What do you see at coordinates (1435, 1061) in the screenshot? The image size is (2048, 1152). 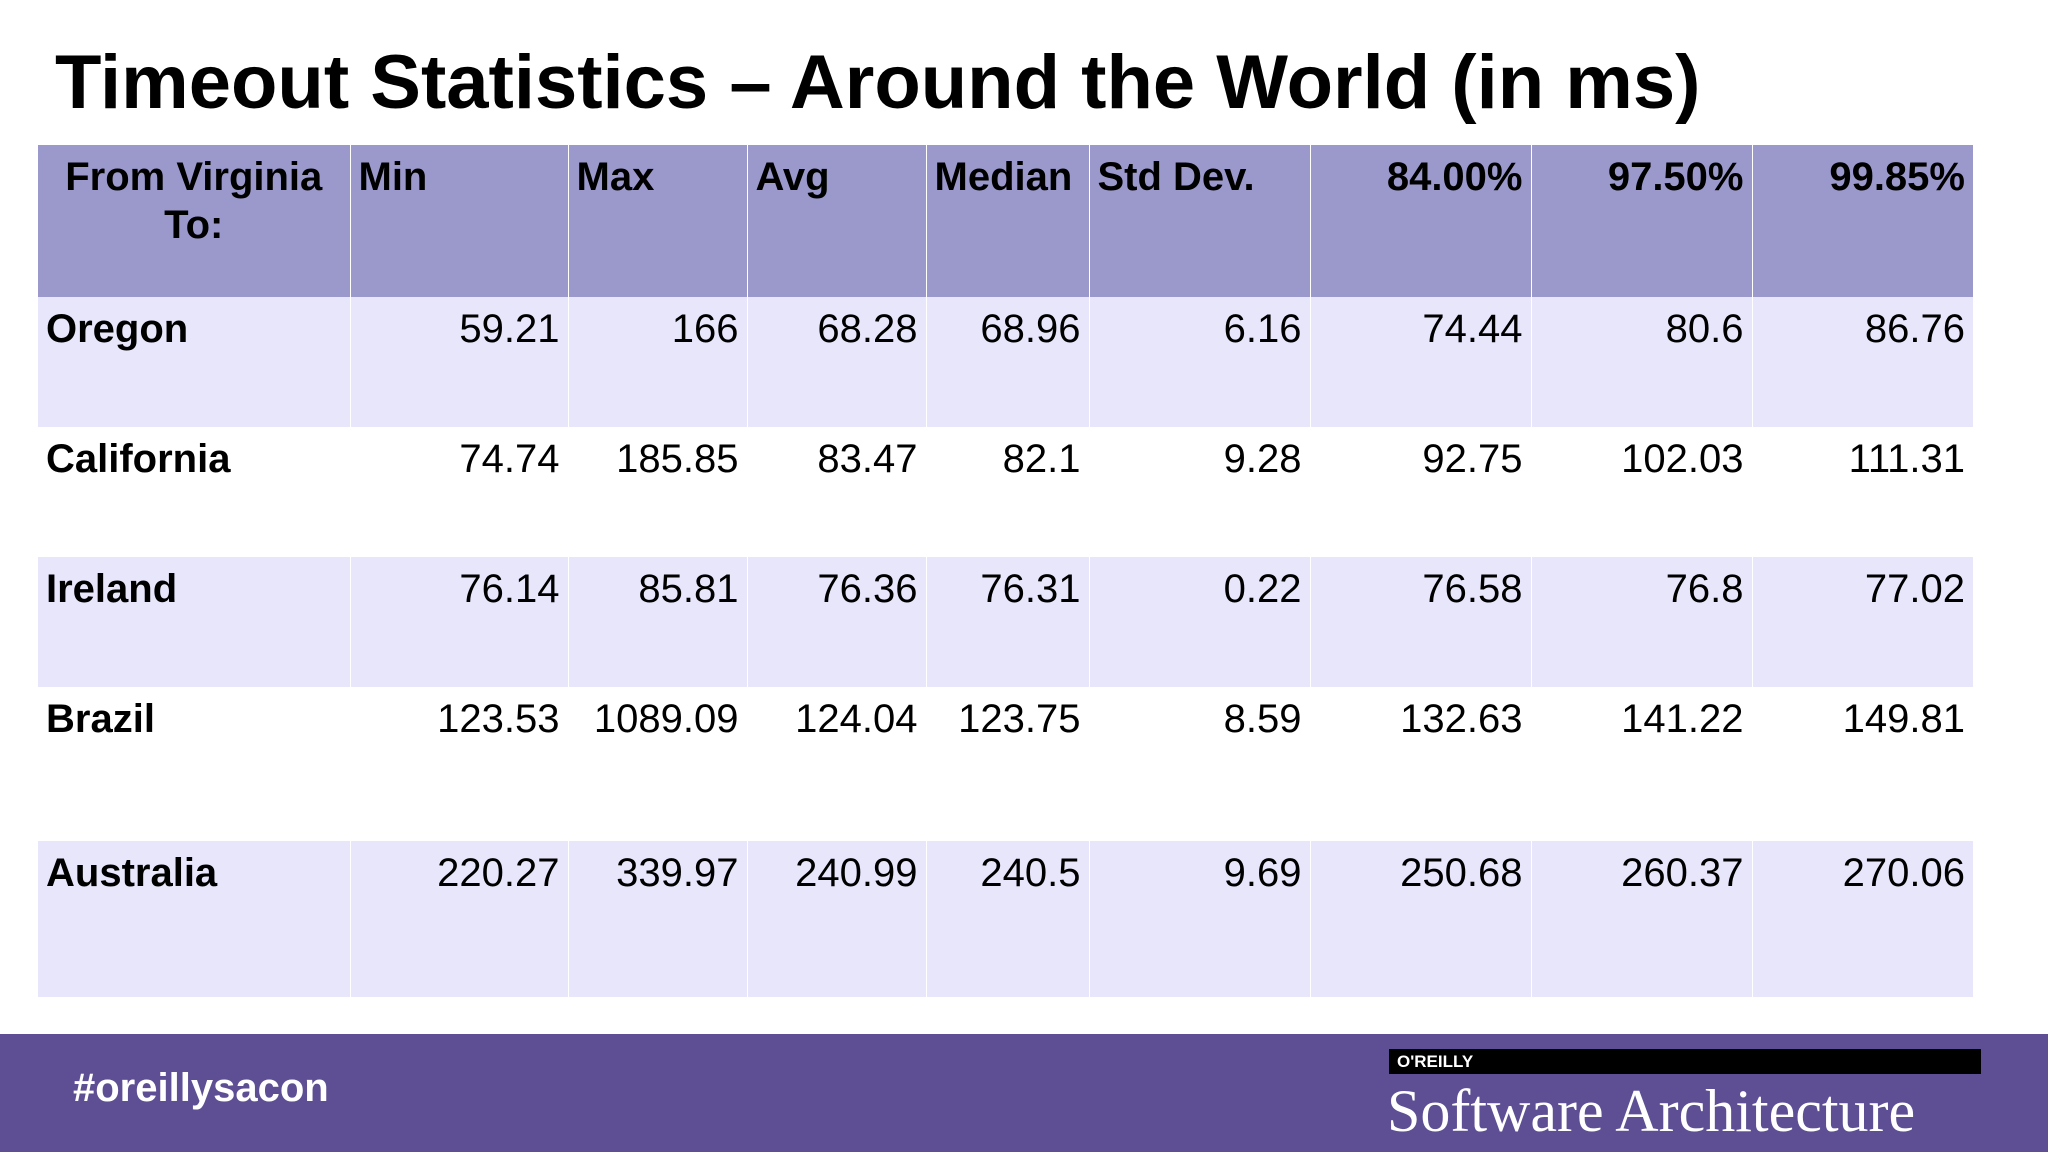 I see `publisher-label: O'REILLY` at bounding box center [1435, 1061].